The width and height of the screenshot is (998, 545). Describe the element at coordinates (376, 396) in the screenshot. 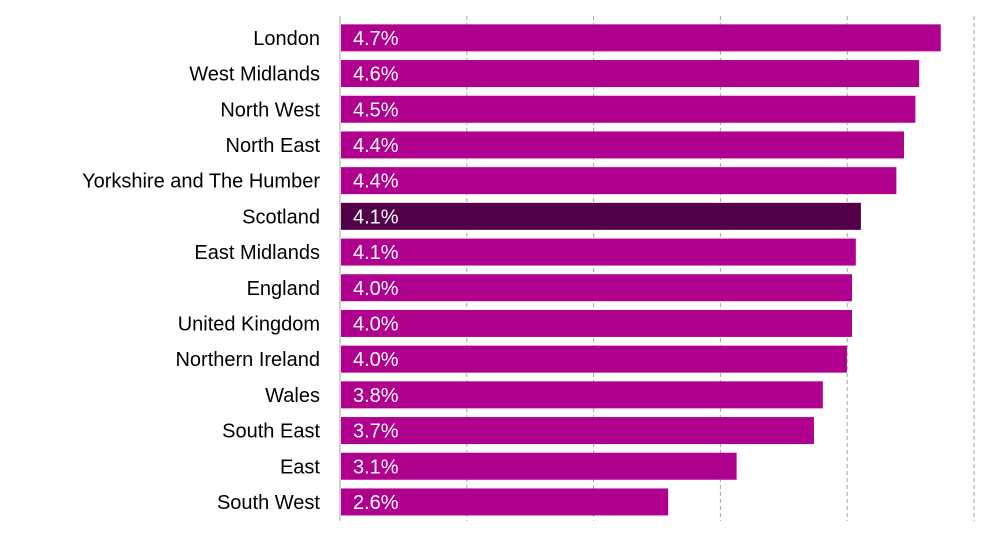

I see `data-label: 3.8%` at that location.